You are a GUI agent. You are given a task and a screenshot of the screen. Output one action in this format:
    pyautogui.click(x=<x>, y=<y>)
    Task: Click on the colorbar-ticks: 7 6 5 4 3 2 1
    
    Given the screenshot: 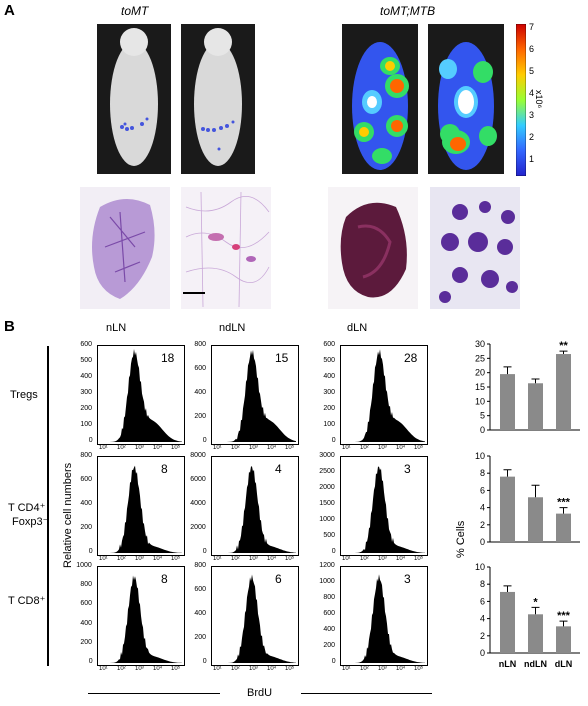 What is the action you would take?
    pyautogui.click(x=539, y=102)
    